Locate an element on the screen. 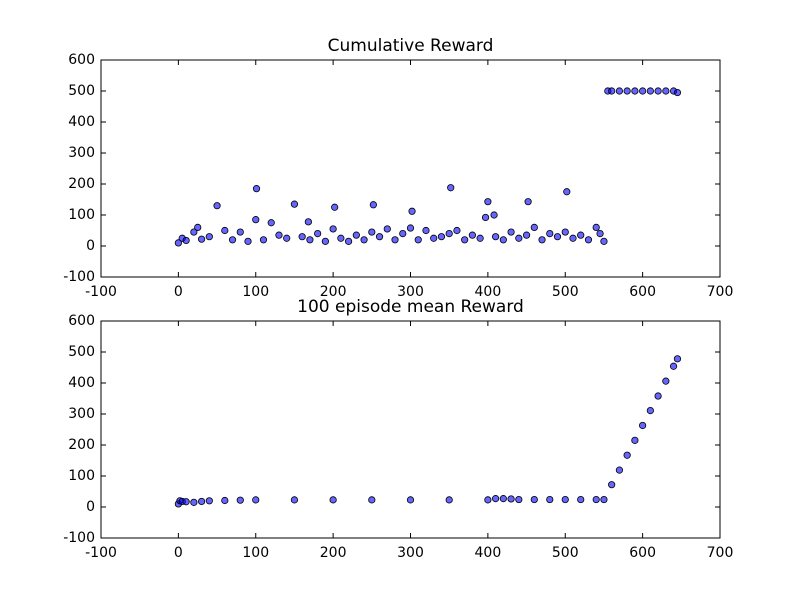 This screenshot has width=800, height=604. y-tick-label: 500 is located at coordinates (81, 91).